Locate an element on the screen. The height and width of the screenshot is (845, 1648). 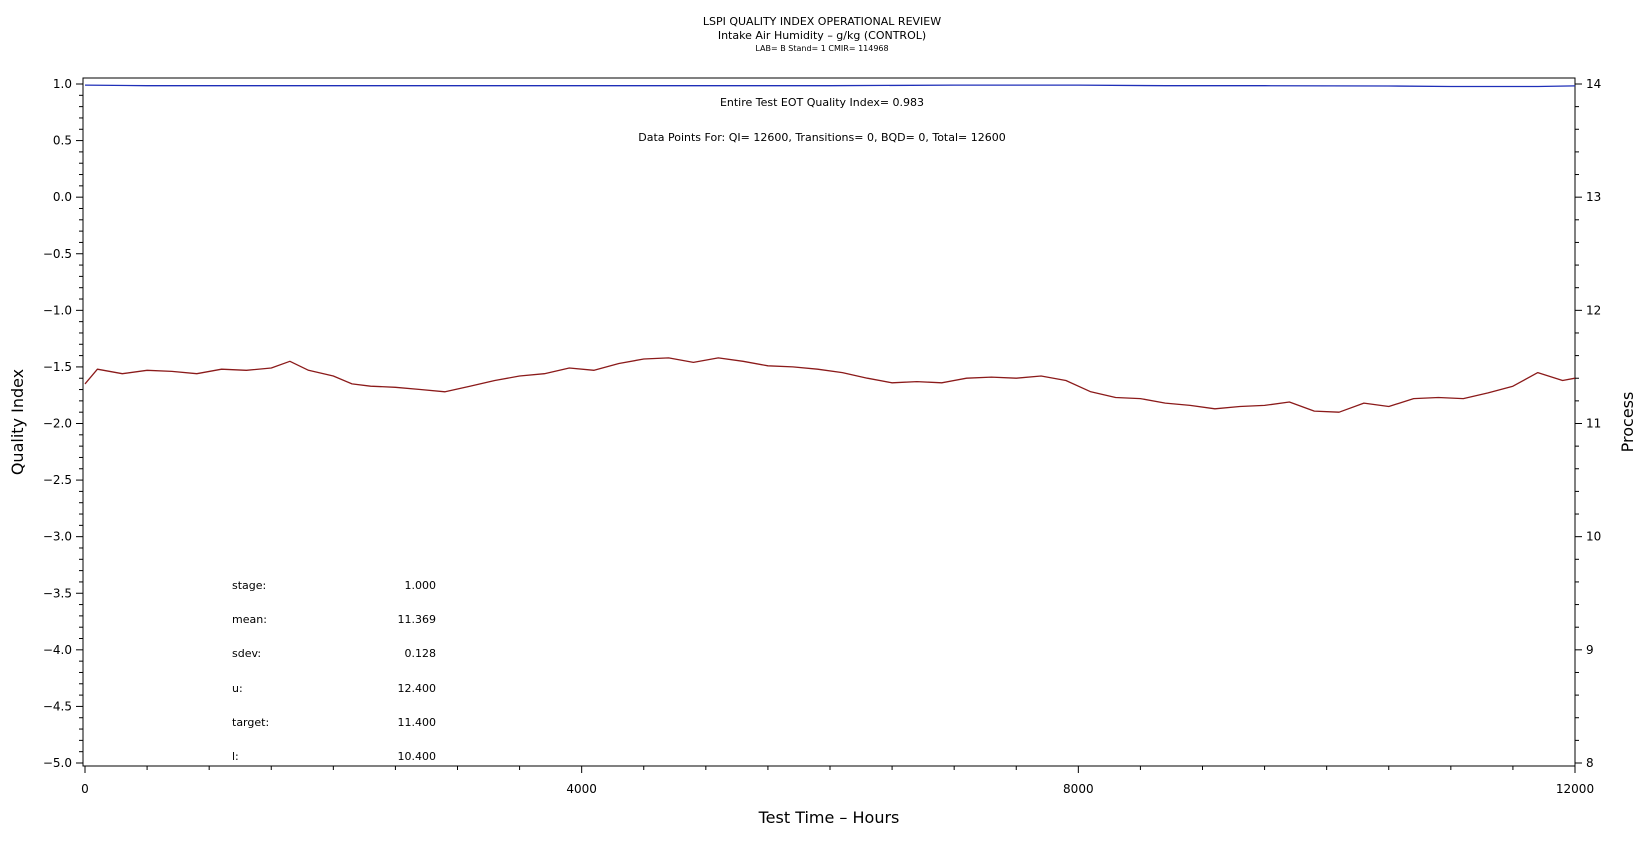
chart-sub-subtitle: LAB= B Stand= 1 CMIR= 114968 is located at coordinates (821, 48).